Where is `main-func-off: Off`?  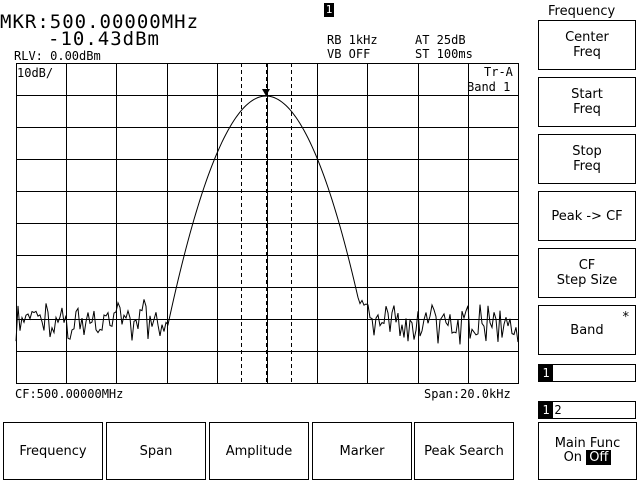 main-func-off: Off is located at coordinates (599, 457).